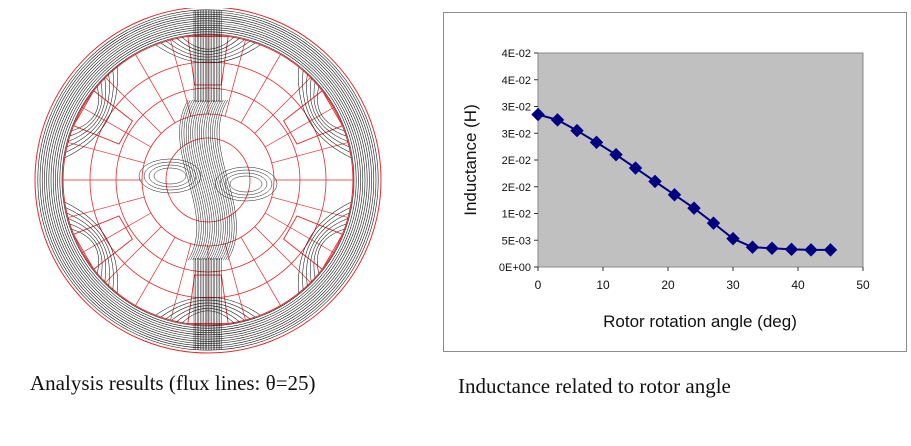 This screenshot has width=911, height=446. What do you see at coordinates (538, 285) in the screenshot?
I see `x-tick-label: 0` at bounding box center [538, 285].